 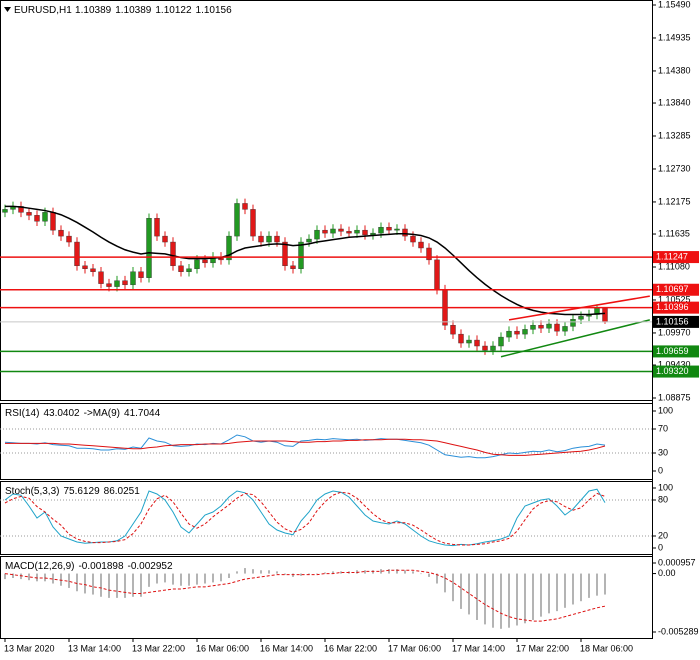 I want to click on y-tick-label: 1.08875, so click(x=674, y=397).